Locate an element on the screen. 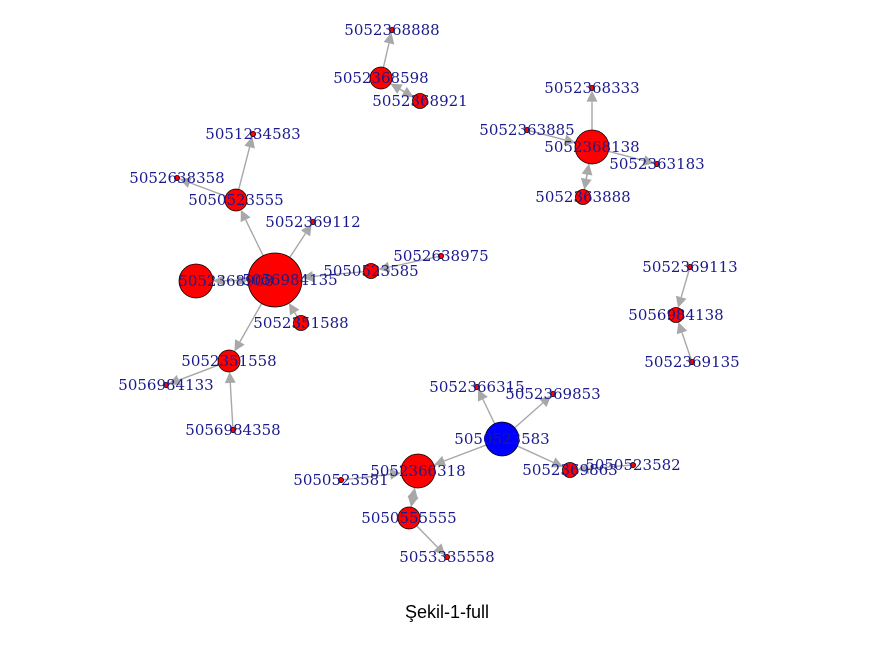 The height and width of the screenshot is (655, 894). node-label-5051234583: 5051234583 is located at coordinates (252, 134).